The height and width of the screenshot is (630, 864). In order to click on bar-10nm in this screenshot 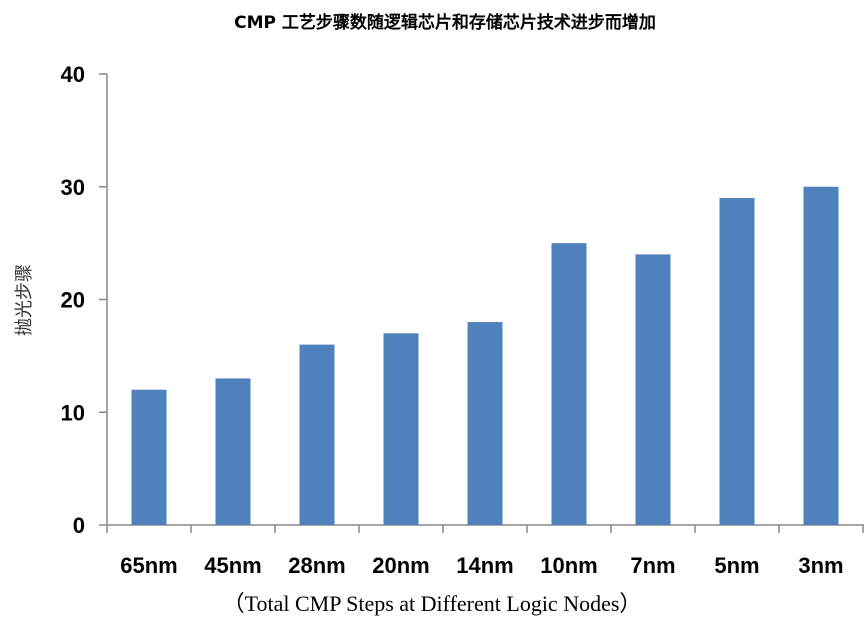, I will do `click(569, 384)`.